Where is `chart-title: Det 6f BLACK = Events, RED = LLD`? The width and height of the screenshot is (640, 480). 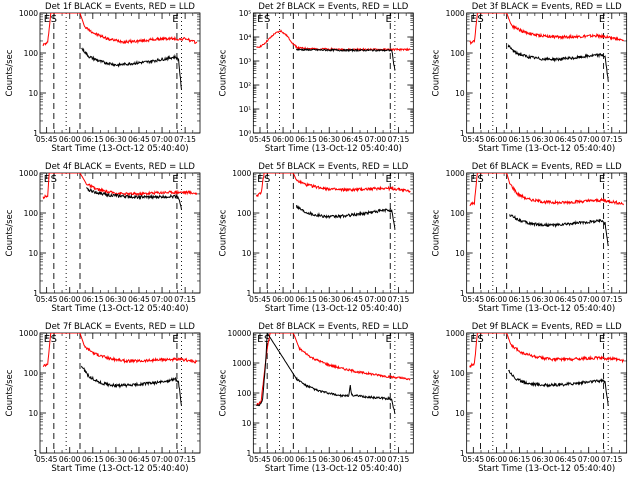
chart-title: Det 6f BLACK = Events, RED = LLD is located at coordinates (547, 167).